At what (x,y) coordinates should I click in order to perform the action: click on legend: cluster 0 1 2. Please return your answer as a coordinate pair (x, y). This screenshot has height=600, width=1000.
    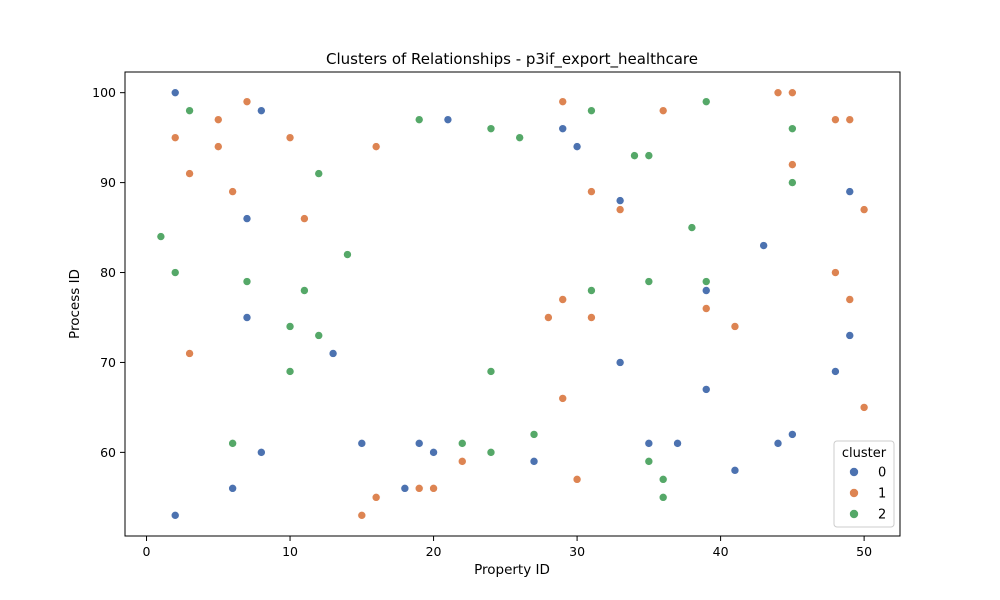
    Looking at the image, I should click on (864, 484).